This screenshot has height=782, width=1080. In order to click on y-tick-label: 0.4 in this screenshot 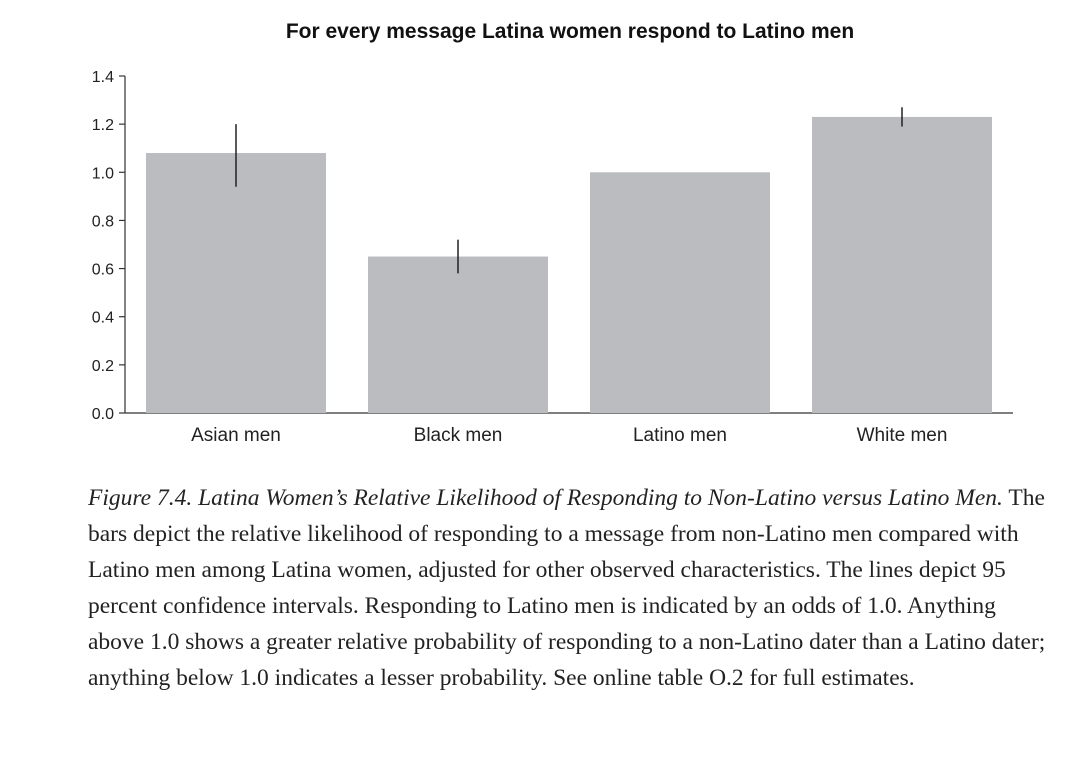, I will do `click(103, 318)`.